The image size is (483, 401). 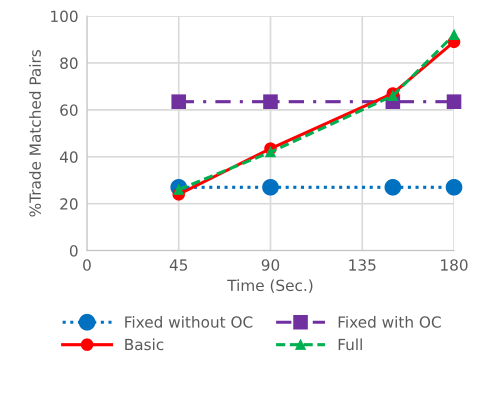 What do you see at coordinates (188, 322) in the screenshot?
I see `legend-label: Fixed without OC` at bounding box center [188, 322].